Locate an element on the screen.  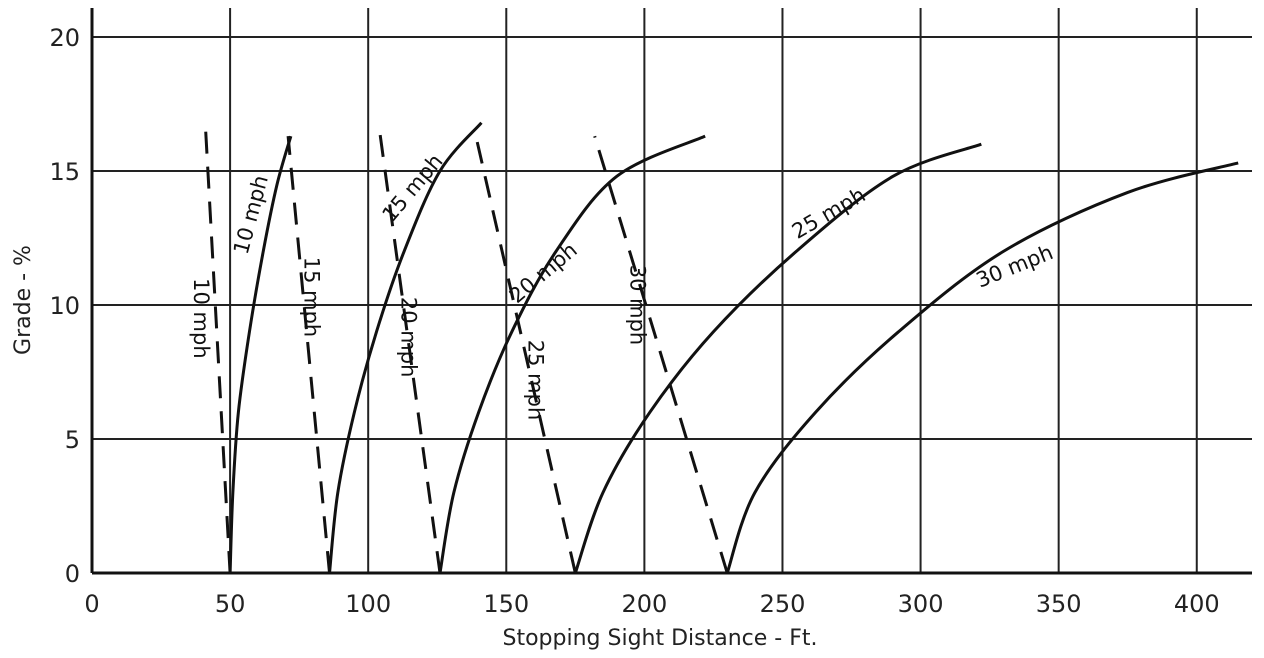
series-label-30-mph-dashed: 30 mph is located at coordinates (638, 305).